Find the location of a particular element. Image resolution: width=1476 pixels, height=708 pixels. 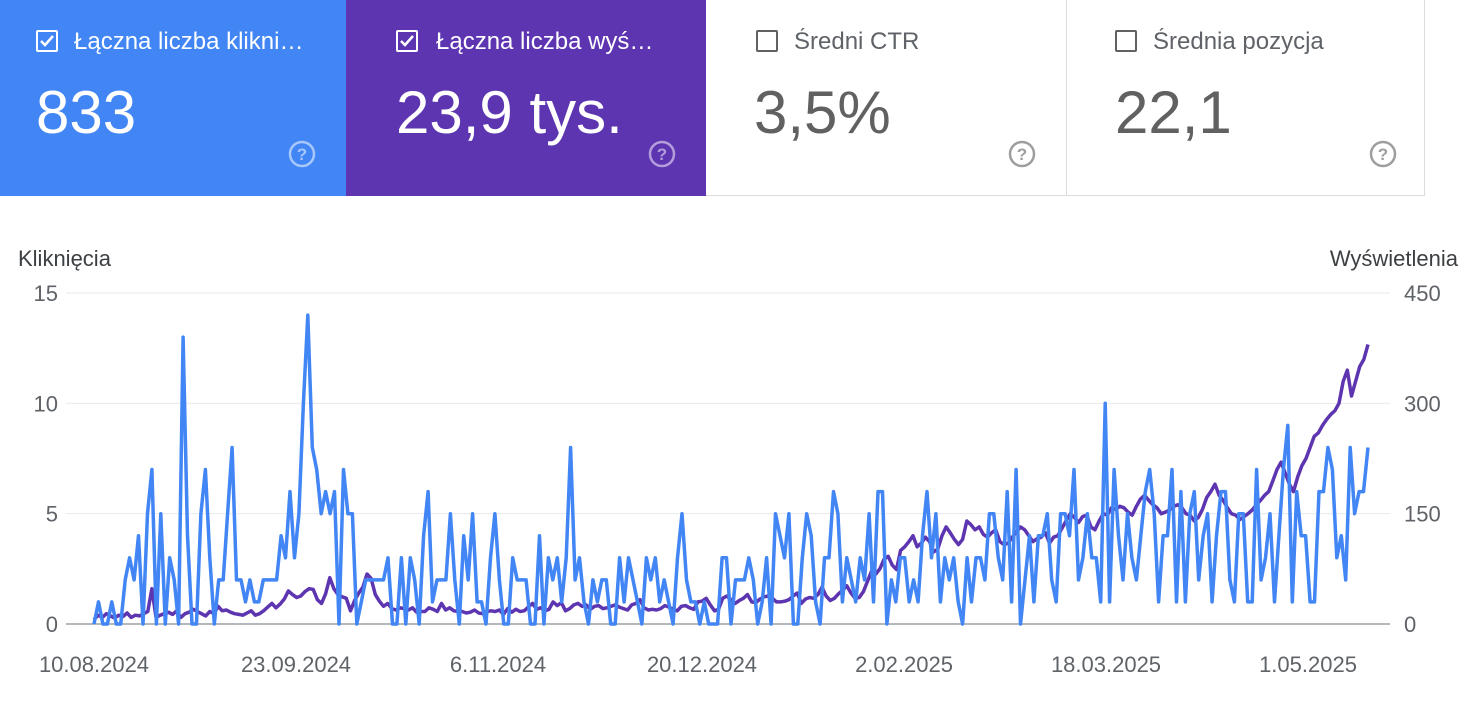

right-axis-title: Wyświetlenia is located at coordinates (1394, 258).